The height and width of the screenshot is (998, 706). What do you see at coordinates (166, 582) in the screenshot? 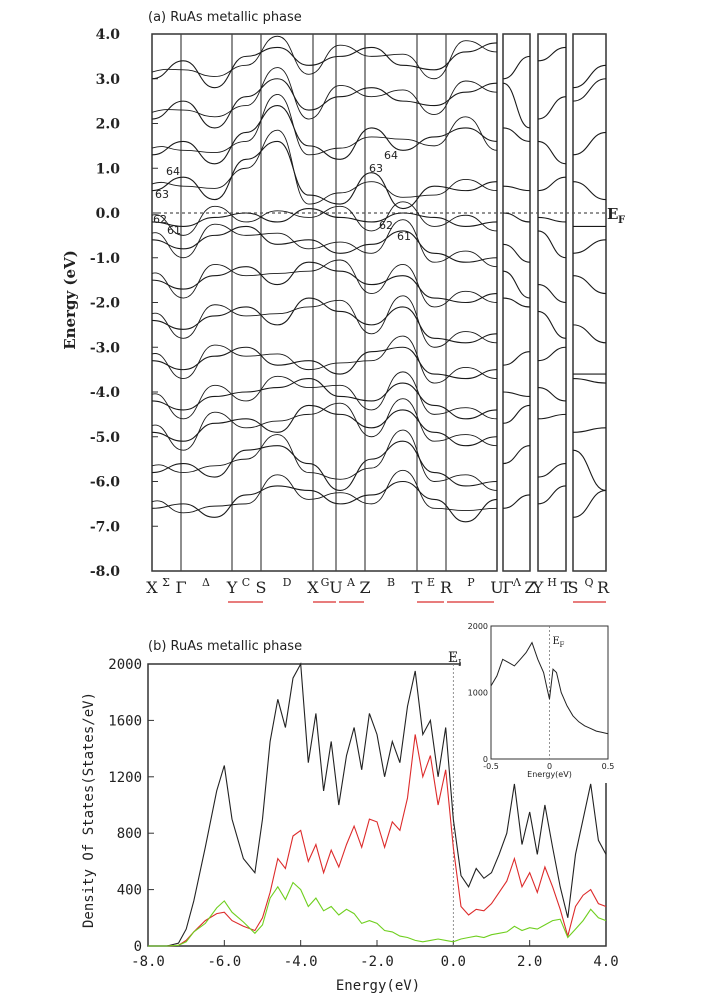
I see `kpath-label: Σ` at bounding box center [166, 582].